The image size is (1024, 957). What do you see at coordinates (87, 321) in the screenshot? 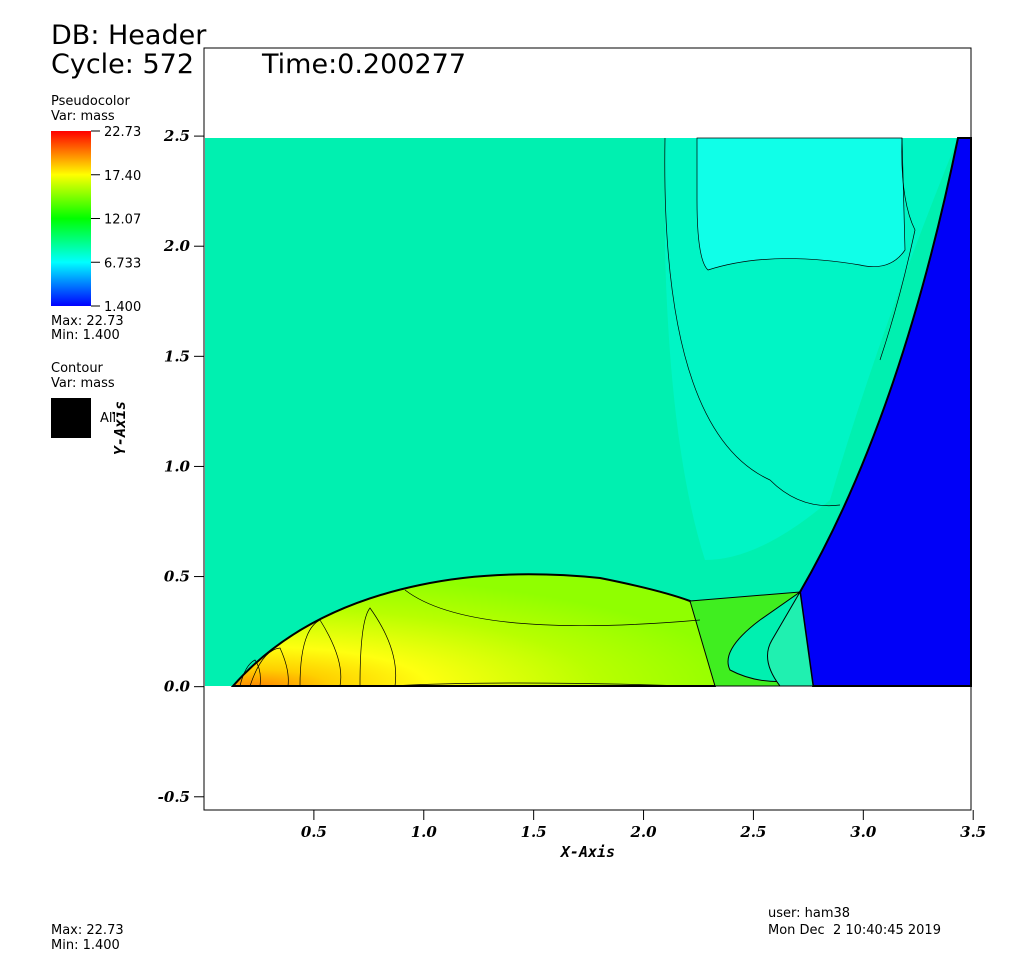
I see `legend-max: Max: 22.73` at bounding box center [87, 321].